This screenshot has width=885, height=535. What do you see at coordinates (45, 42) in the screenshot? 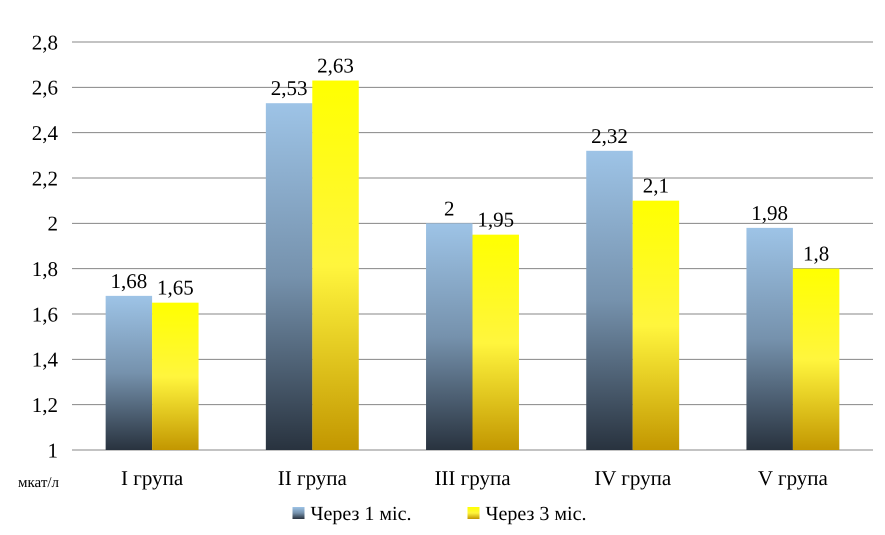
I see `y-tick-label: 2,8` at bounding box center [45, 42].